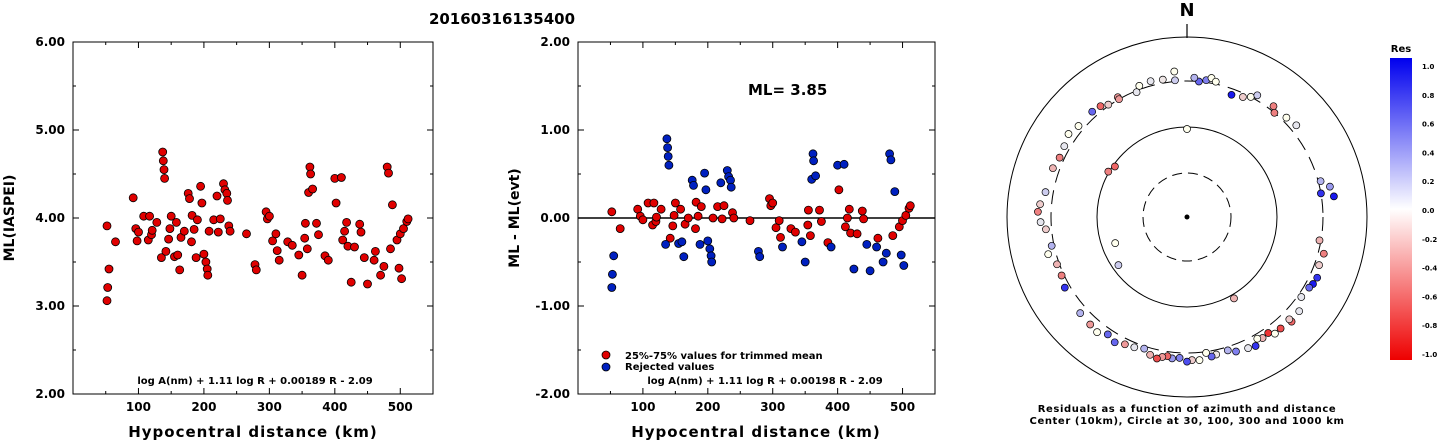 This screenshot has height=445, width=1437. I want to click on ring-300km, so click(1187, 217).